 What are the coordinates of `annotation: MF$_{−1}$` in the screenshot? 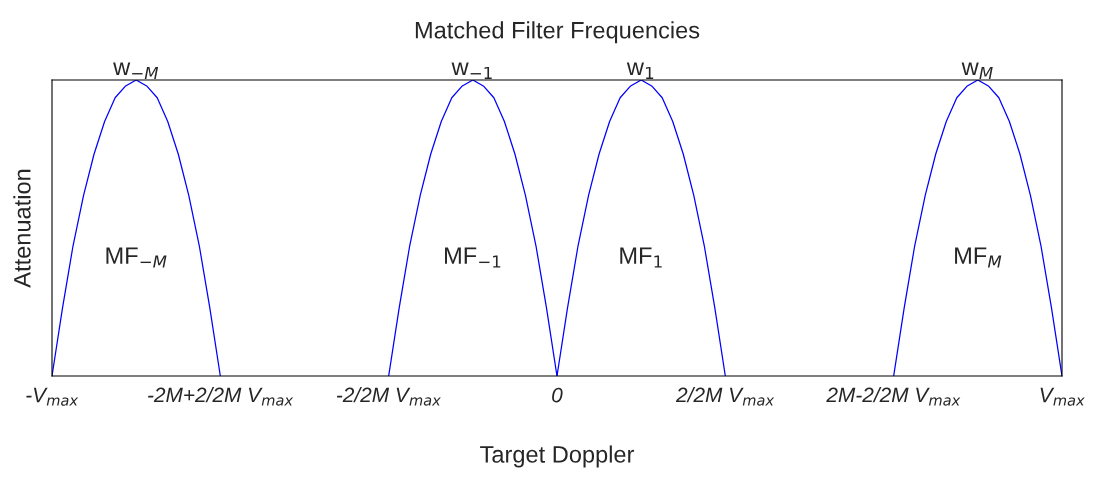 It's located at (473, 257).